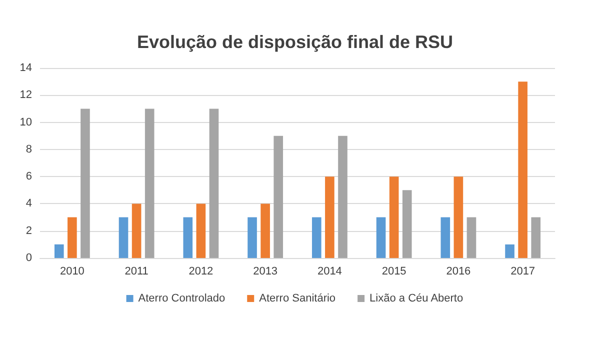  Describe the element at coordinates (523, 272) in the screenshot. I see `x-tick-label: 2017` at that location.